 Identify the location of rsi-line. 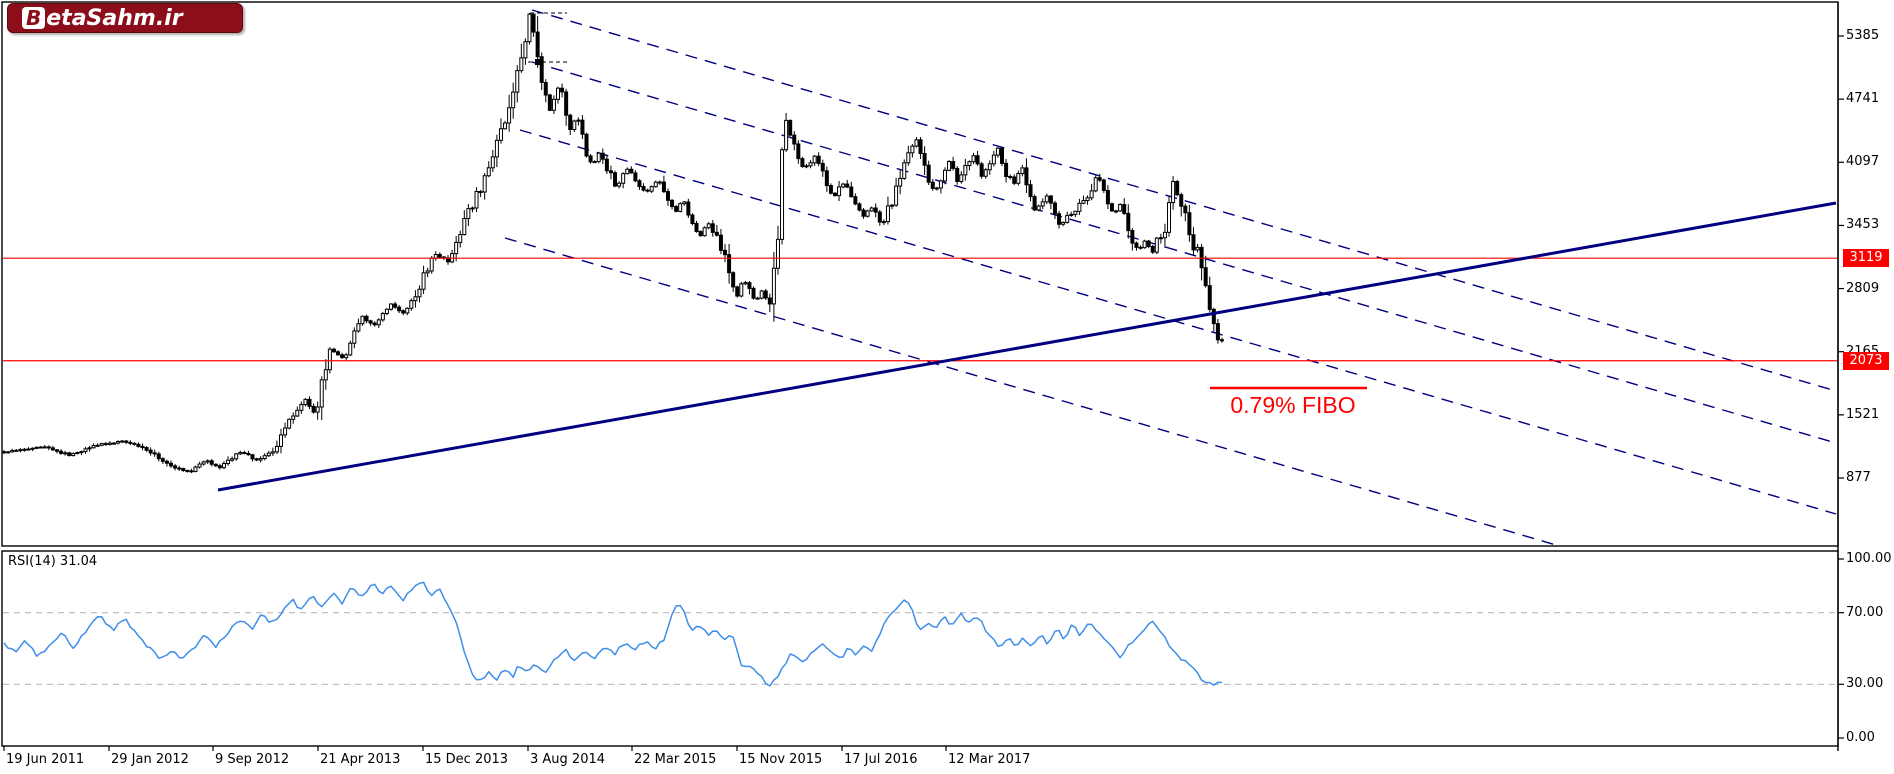
(612, 634).